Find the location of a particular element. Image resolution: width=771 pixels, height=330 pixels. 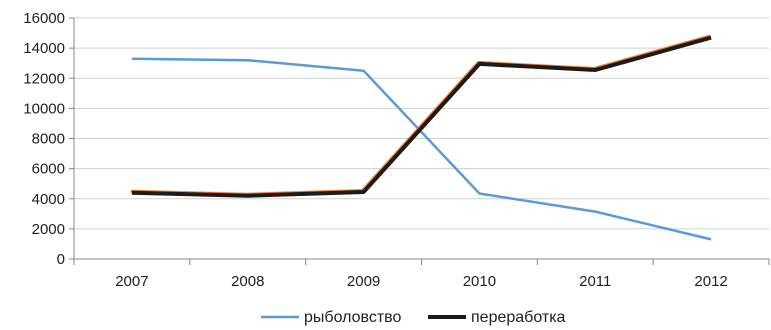

y-tick-label: 12000 is located at coordinates (44, 78).